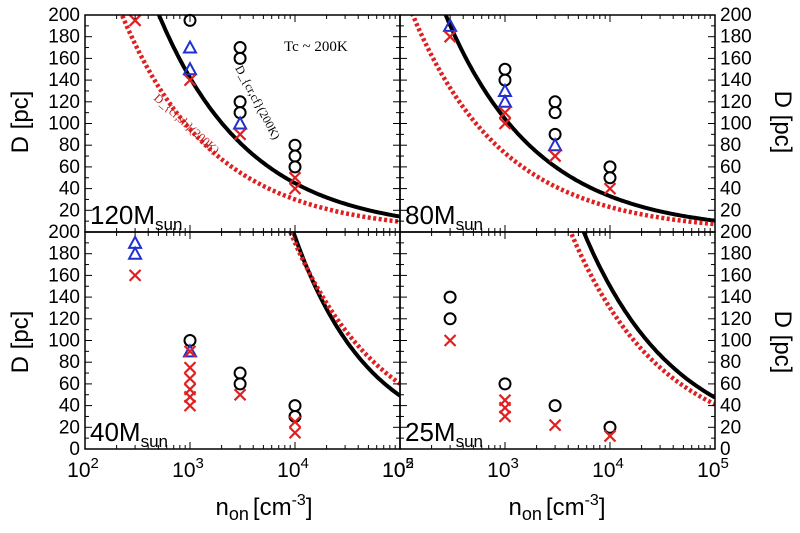 Image resolution: width=800 pixels, height=533 pixels. Describe the element at coordinates (264, 508) in the screenshot. I see `x-axis-title-left: non [cm-3]` at that location.